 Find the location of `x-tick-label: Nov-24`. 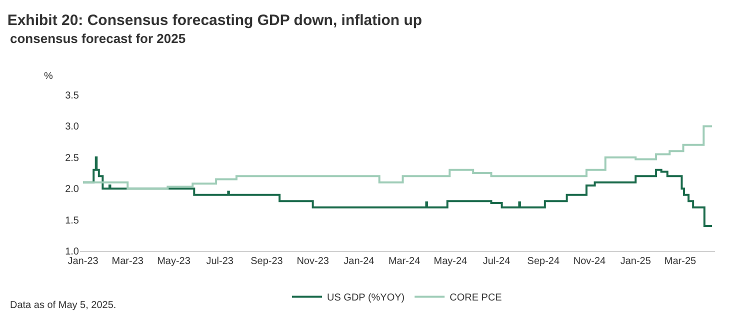

x-tick-label: Nov-24 is located at coordinates (589, 261).